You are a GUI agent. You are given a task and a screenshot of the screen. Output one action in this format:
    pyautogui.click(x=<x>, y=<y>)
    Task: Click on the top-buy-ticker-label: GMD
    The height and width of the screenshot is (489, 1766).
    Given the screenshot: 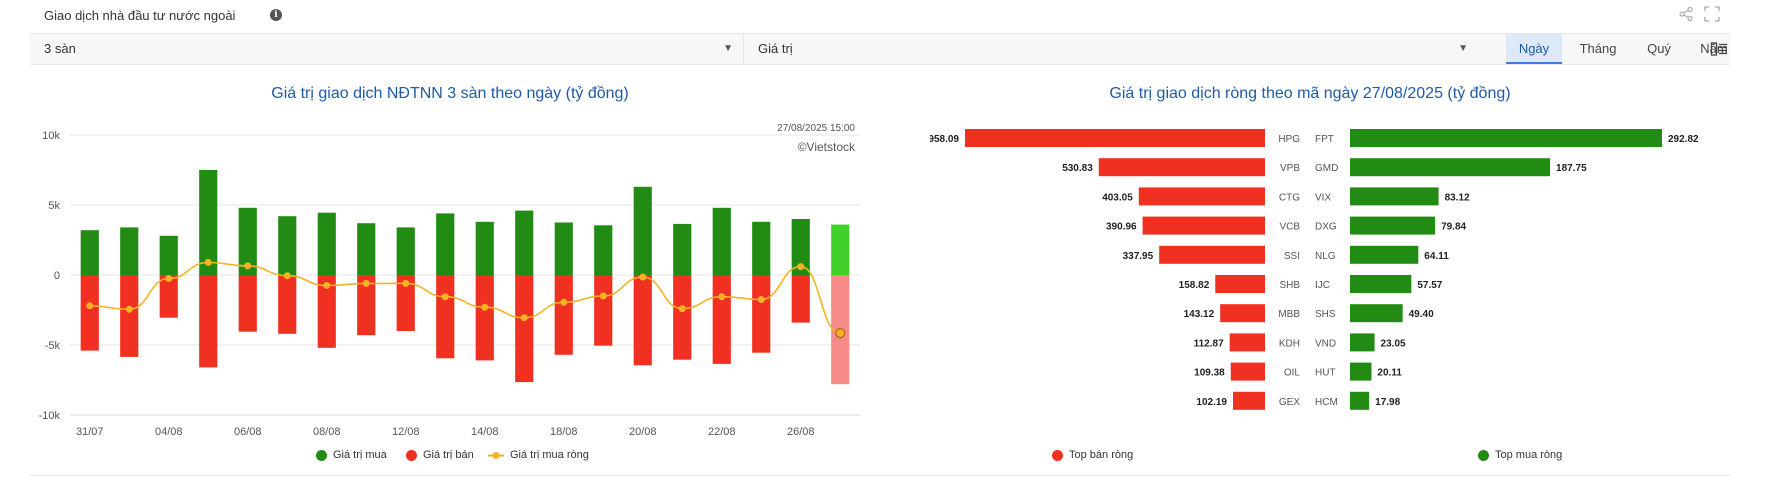 What is the action you would take?
    pyautogui.click(x=1326, y=168)
    